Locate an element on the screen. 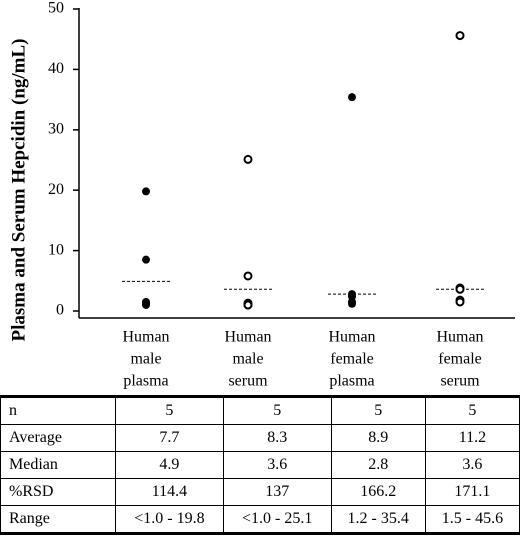 Image resolution: width=520 pixels, height=536 pixels. y-tick-label: 30 is located at coordinates (56, 128).